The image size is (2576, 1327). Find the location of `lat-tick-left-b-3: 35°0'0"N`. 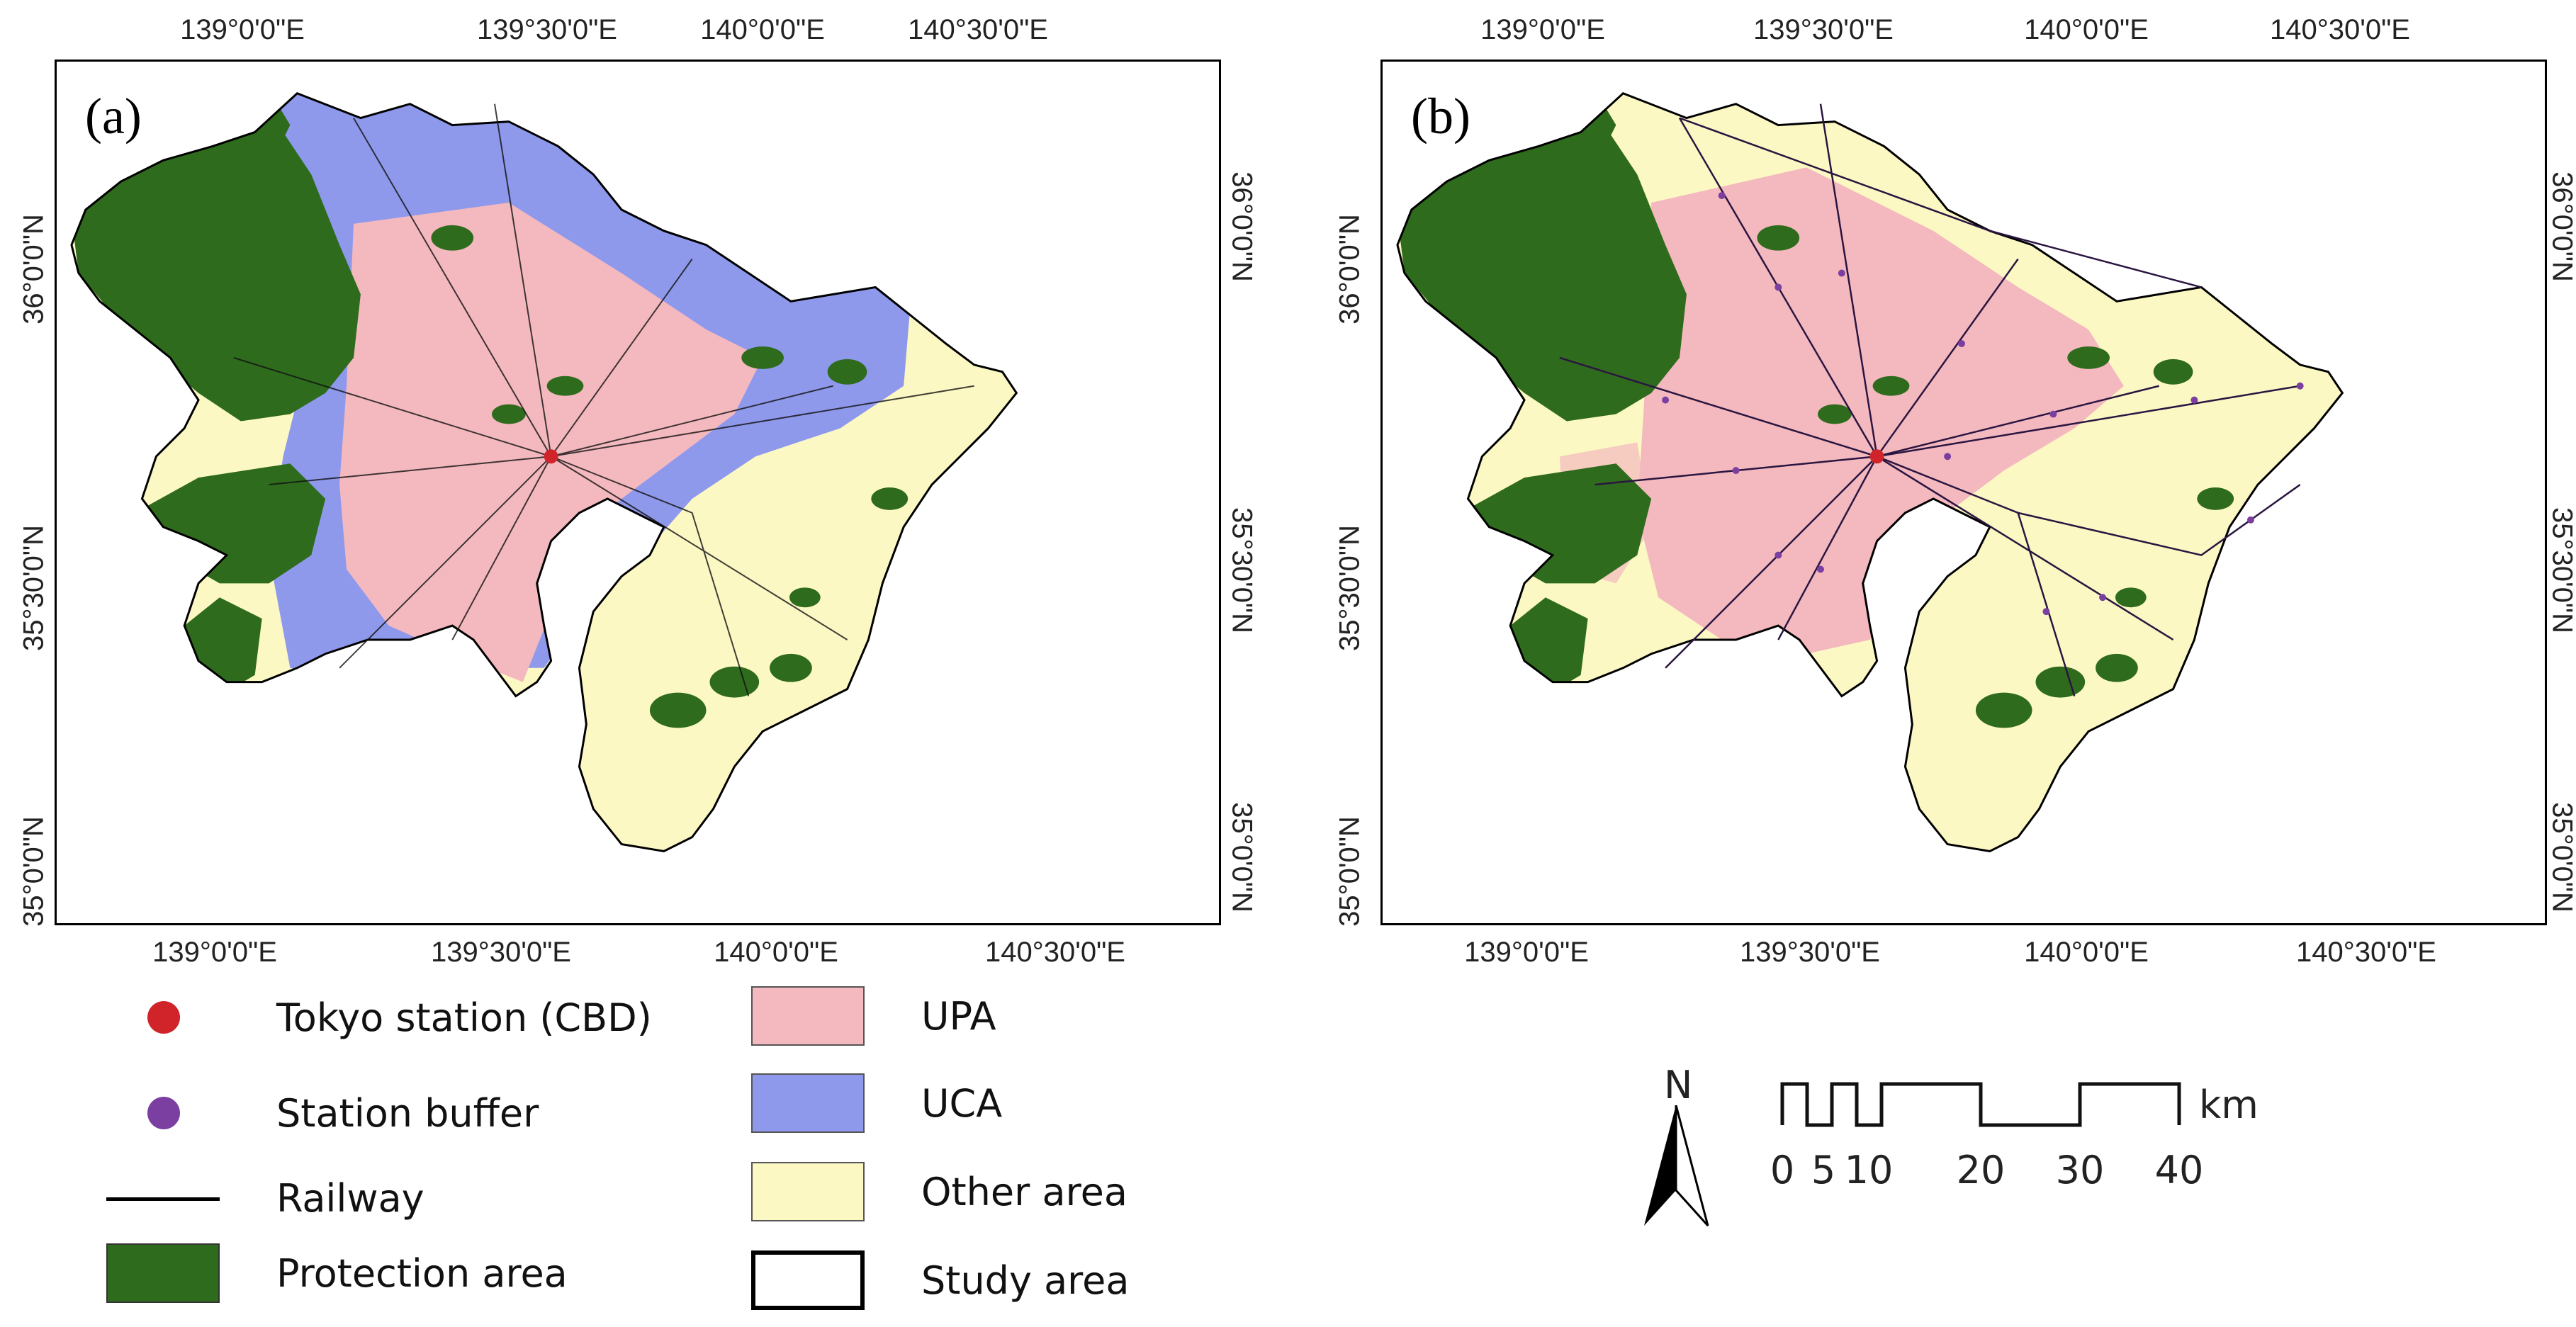

lat-tick-left-b-3: 35°0'0"N is located at coordinates (1350, 871).